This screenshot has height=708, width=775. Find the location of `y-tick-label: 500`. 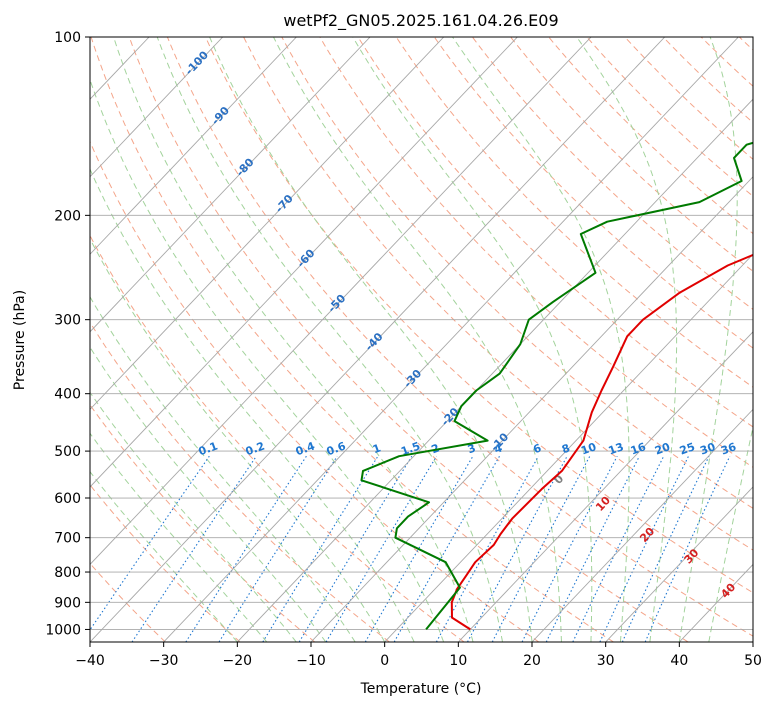

y-tick-label: 500 is located at coordinates (67, 452).